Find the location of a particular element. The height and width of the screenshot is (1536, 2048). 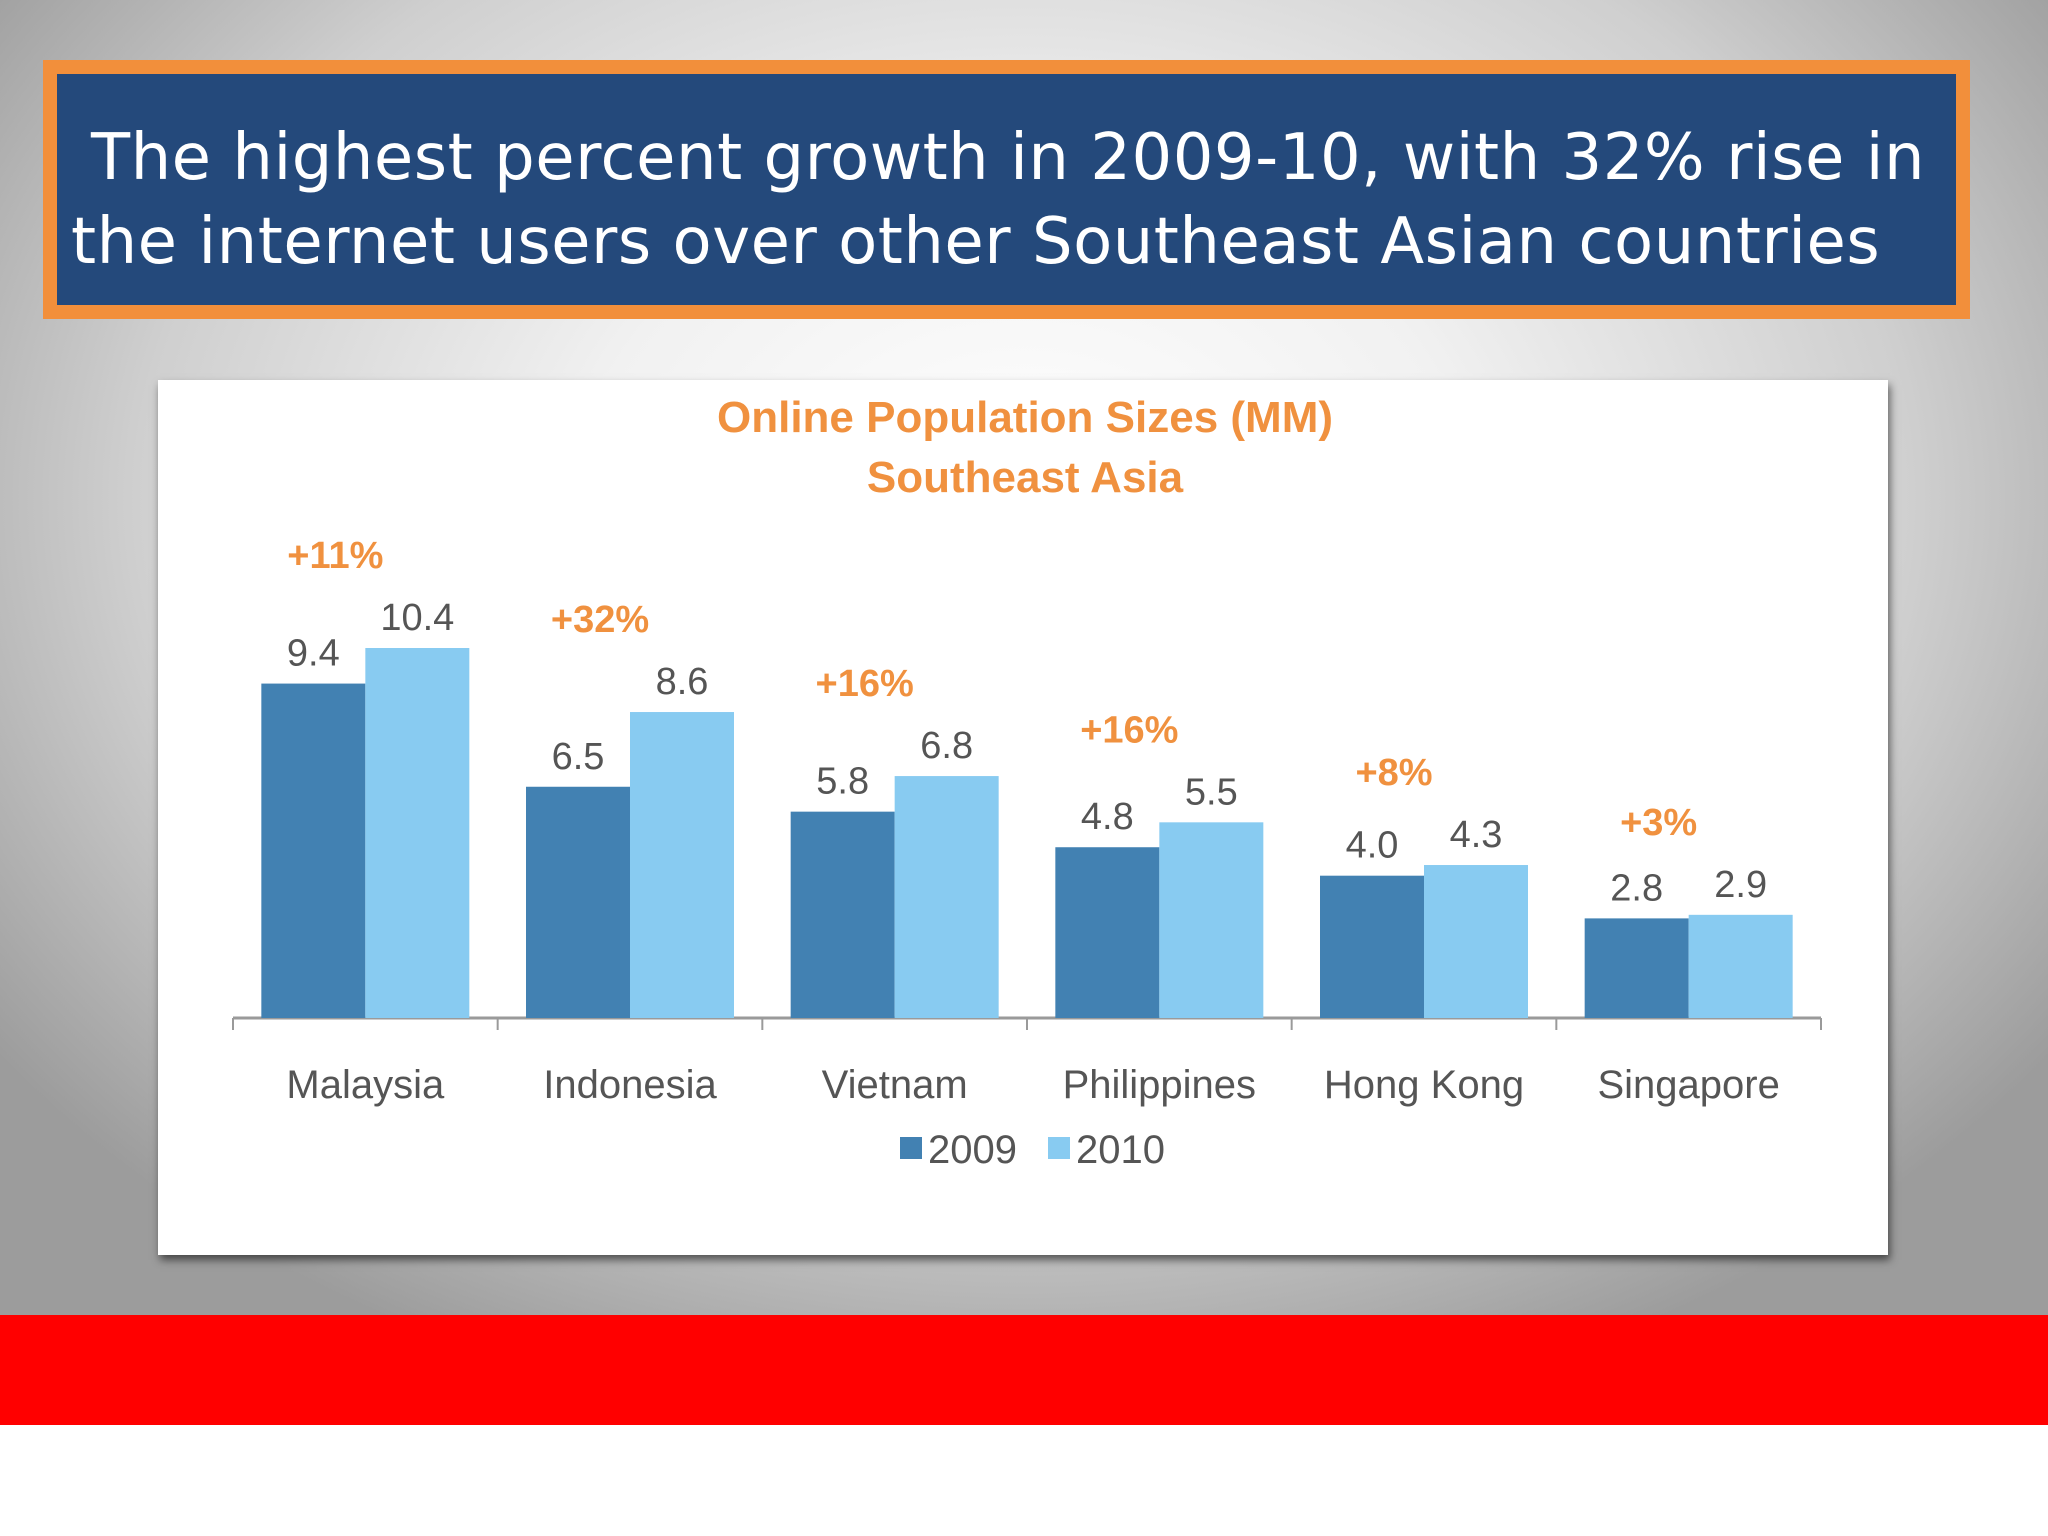

bar-2009-singapore is located at coordinates (1636, 968).